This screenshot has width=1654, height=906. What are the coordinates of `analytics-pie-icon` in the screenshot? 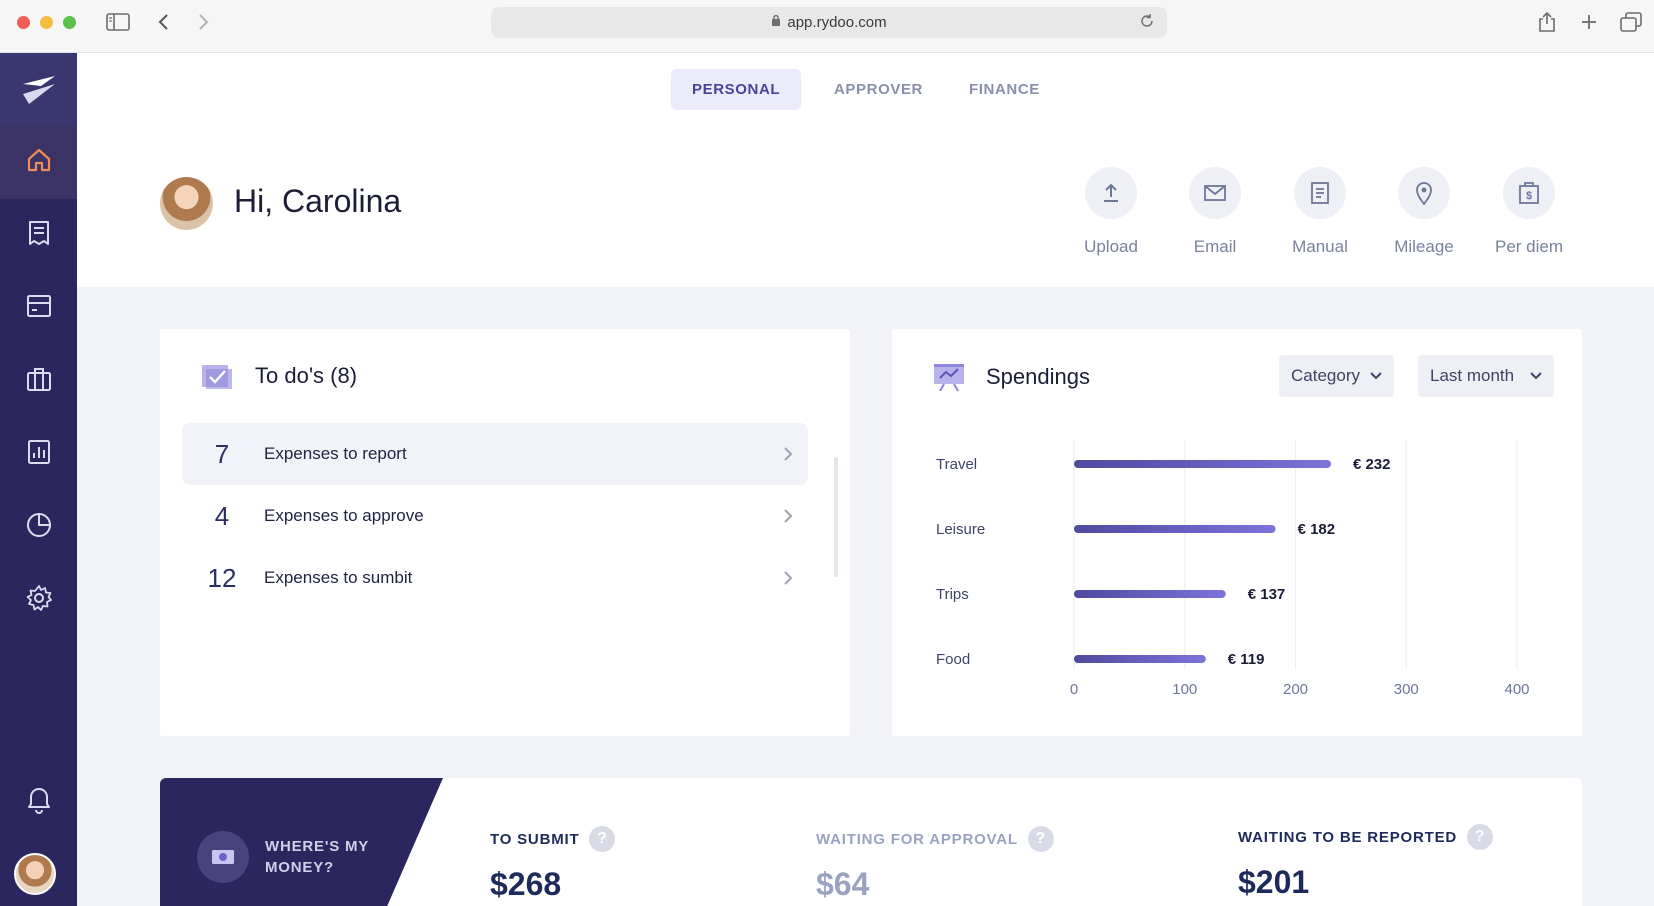 It's located at (39, 527).